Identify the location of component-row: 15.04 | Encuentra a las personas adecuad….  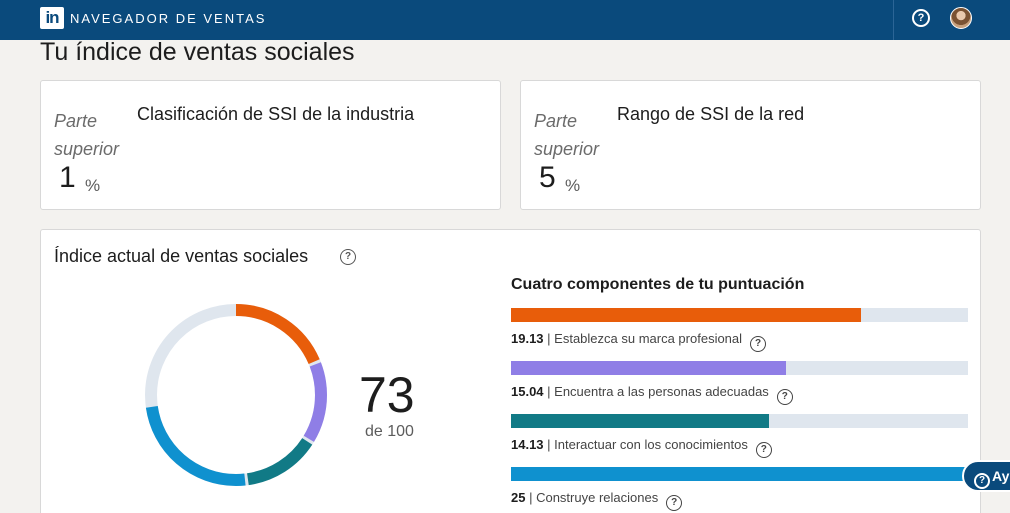
(739, 383).